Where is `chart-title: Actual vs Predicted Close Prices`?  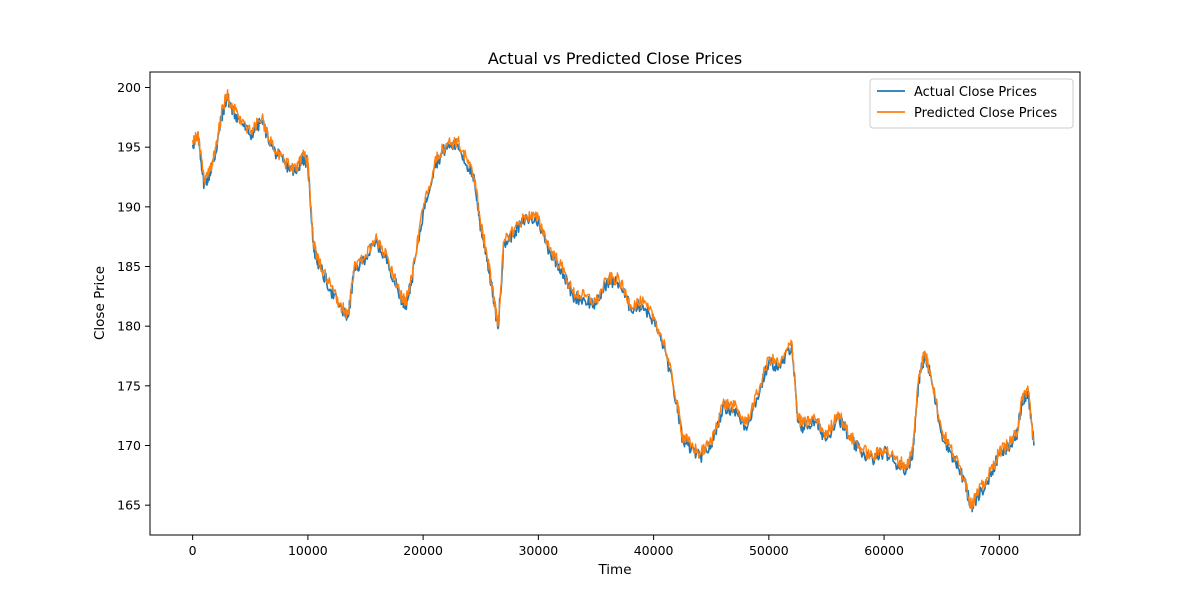 chart-title: Actual vs Predicted Close Prices is located at coordinates (615, 58).